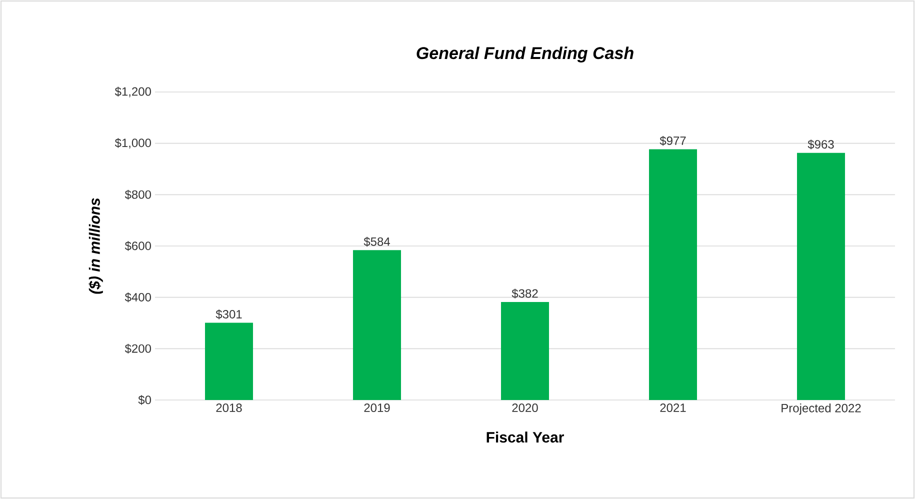  I want to click on y-tick-label: $1,200, so click(133, 92).